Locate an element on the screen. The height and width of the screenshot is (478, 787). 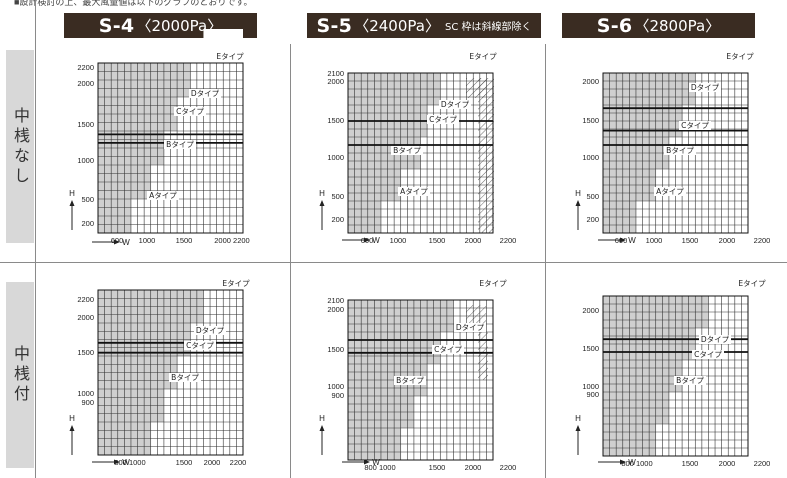
header-s4-pressure: 〈2000Pa〉 is located at coordinates (179, 26).